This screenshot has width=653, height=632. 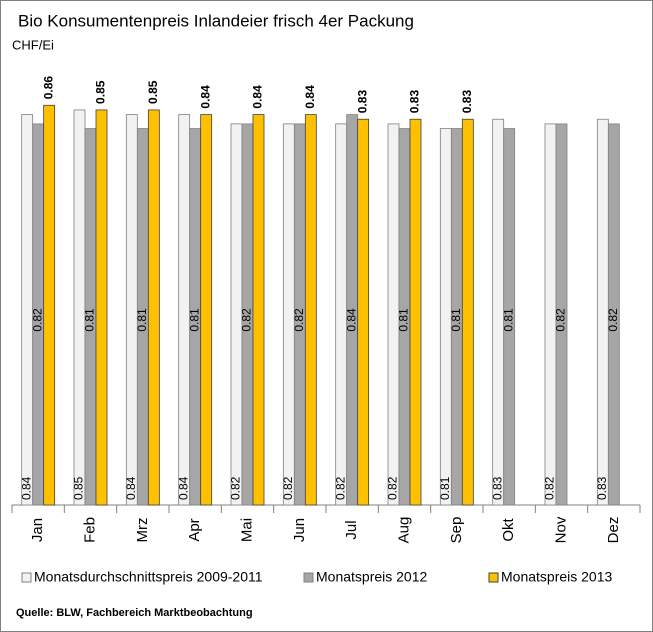 What do you see at coordinates (351, 529) in the screenshot?
I see `x-tick-label: Jul` at bounding box center [351, 529].